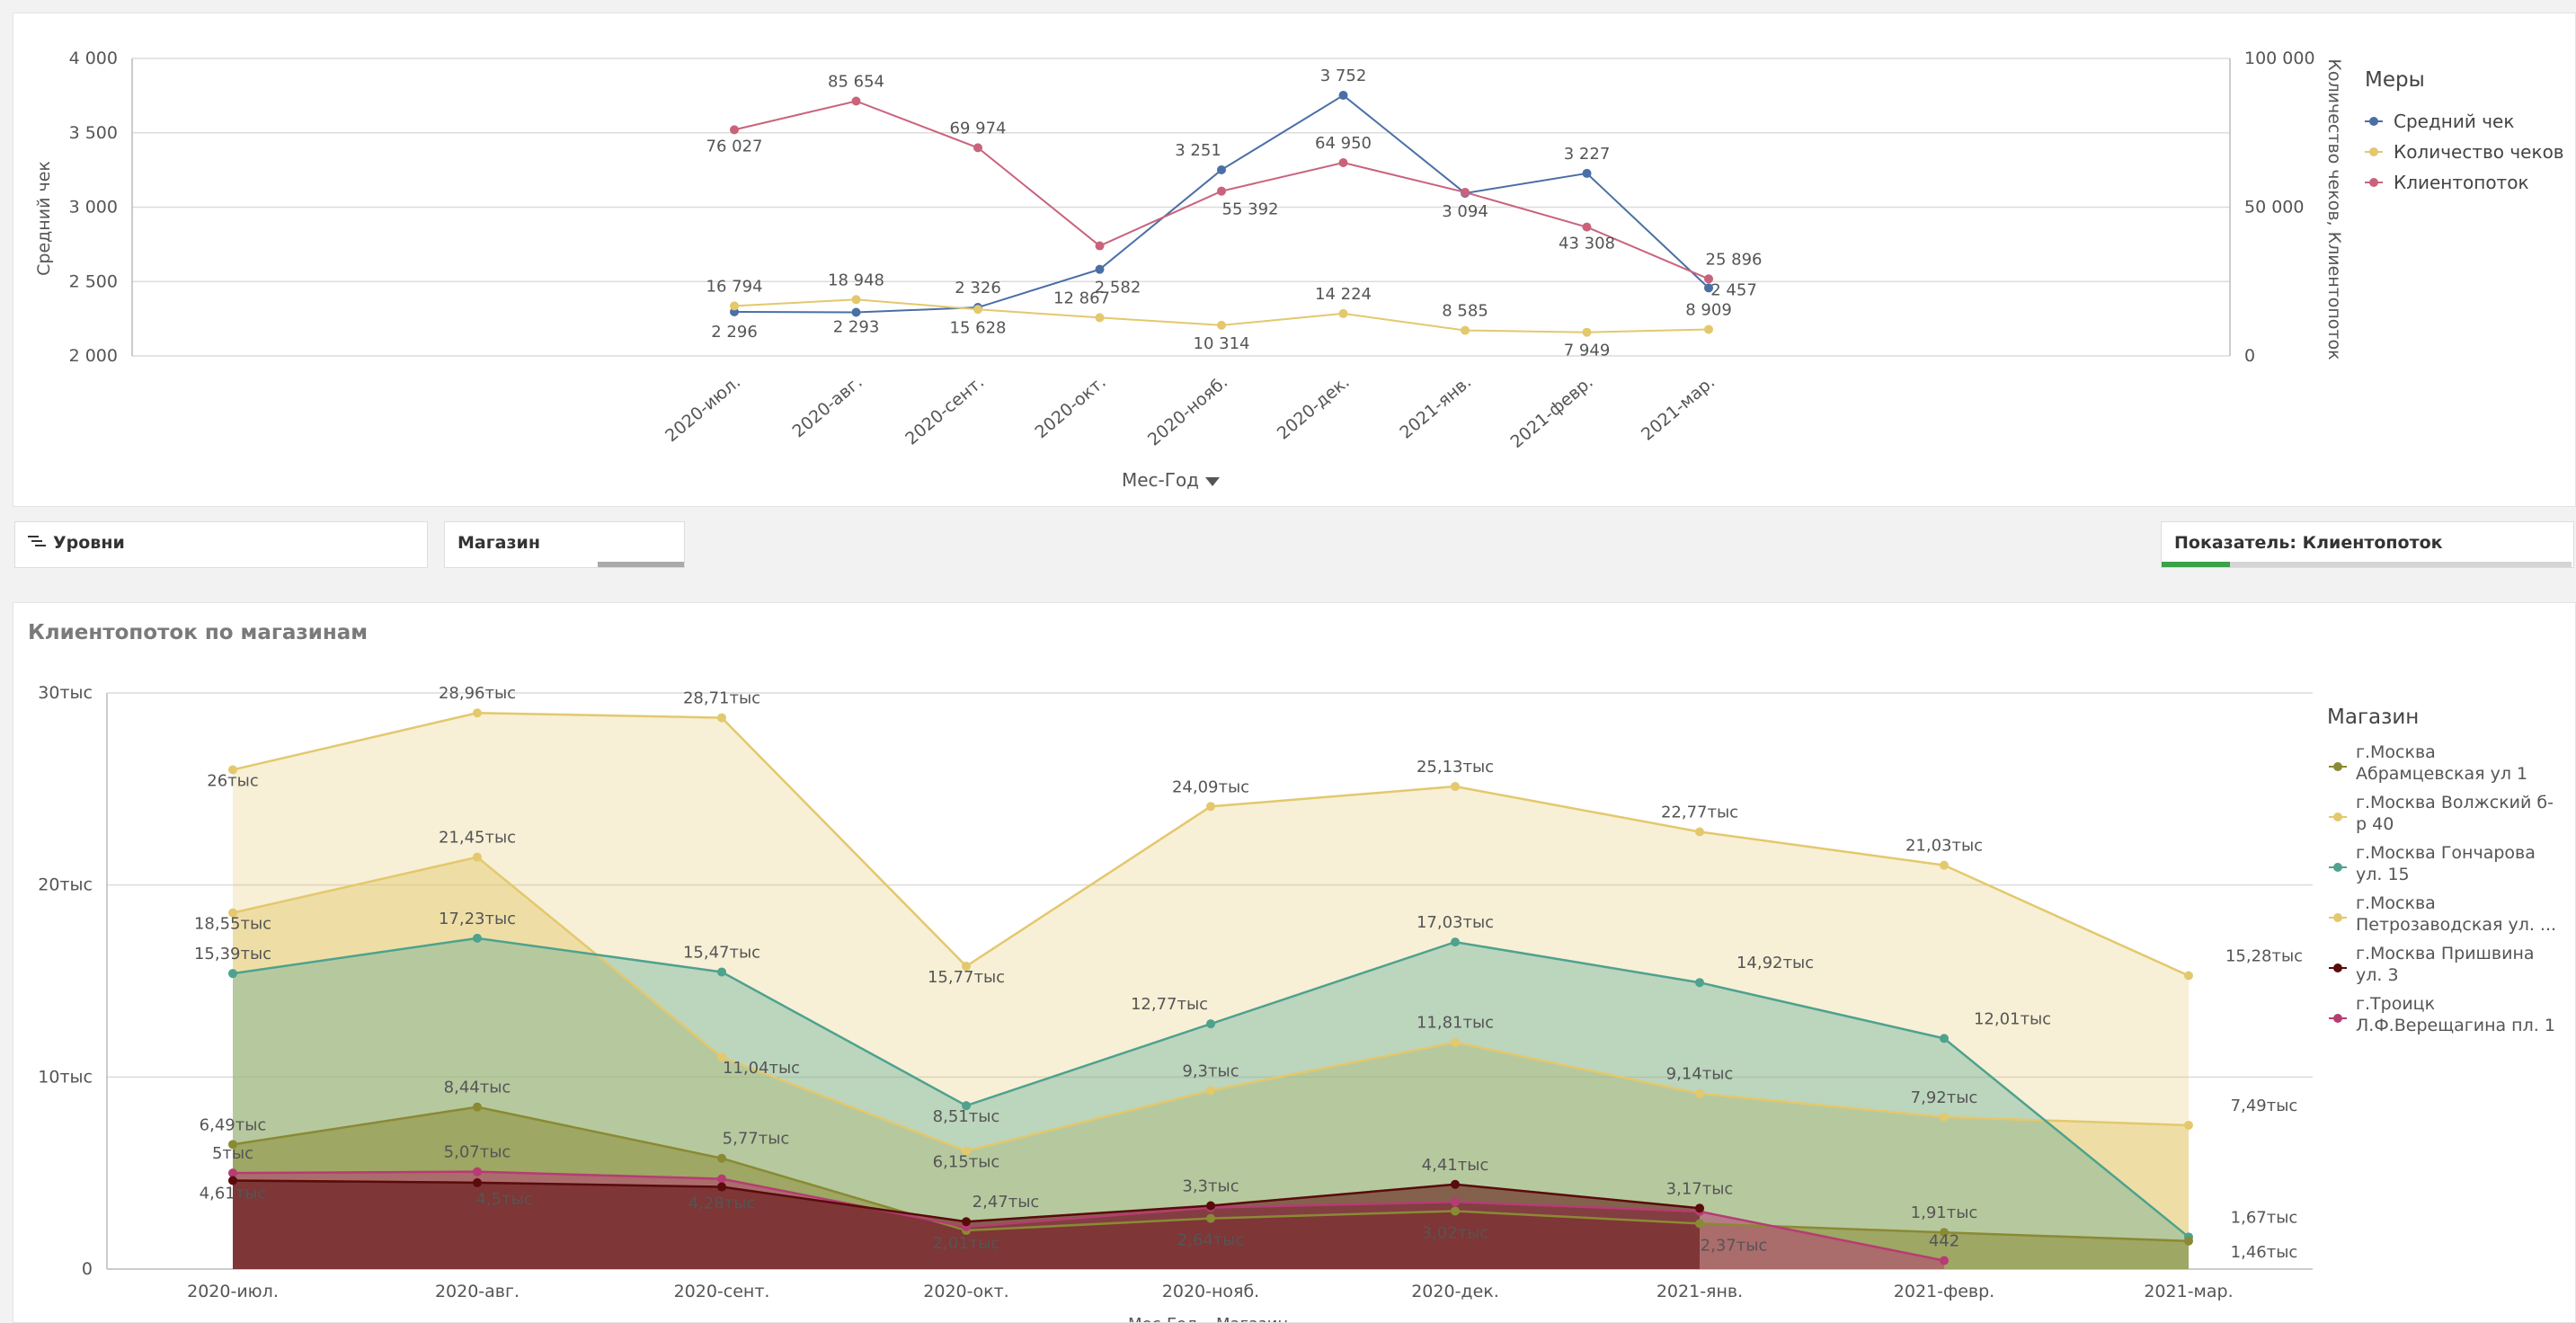  Describe the element at coordinates (1700, 1074) in the screenshot. I see `data-label: 9,14тыс` at that location.